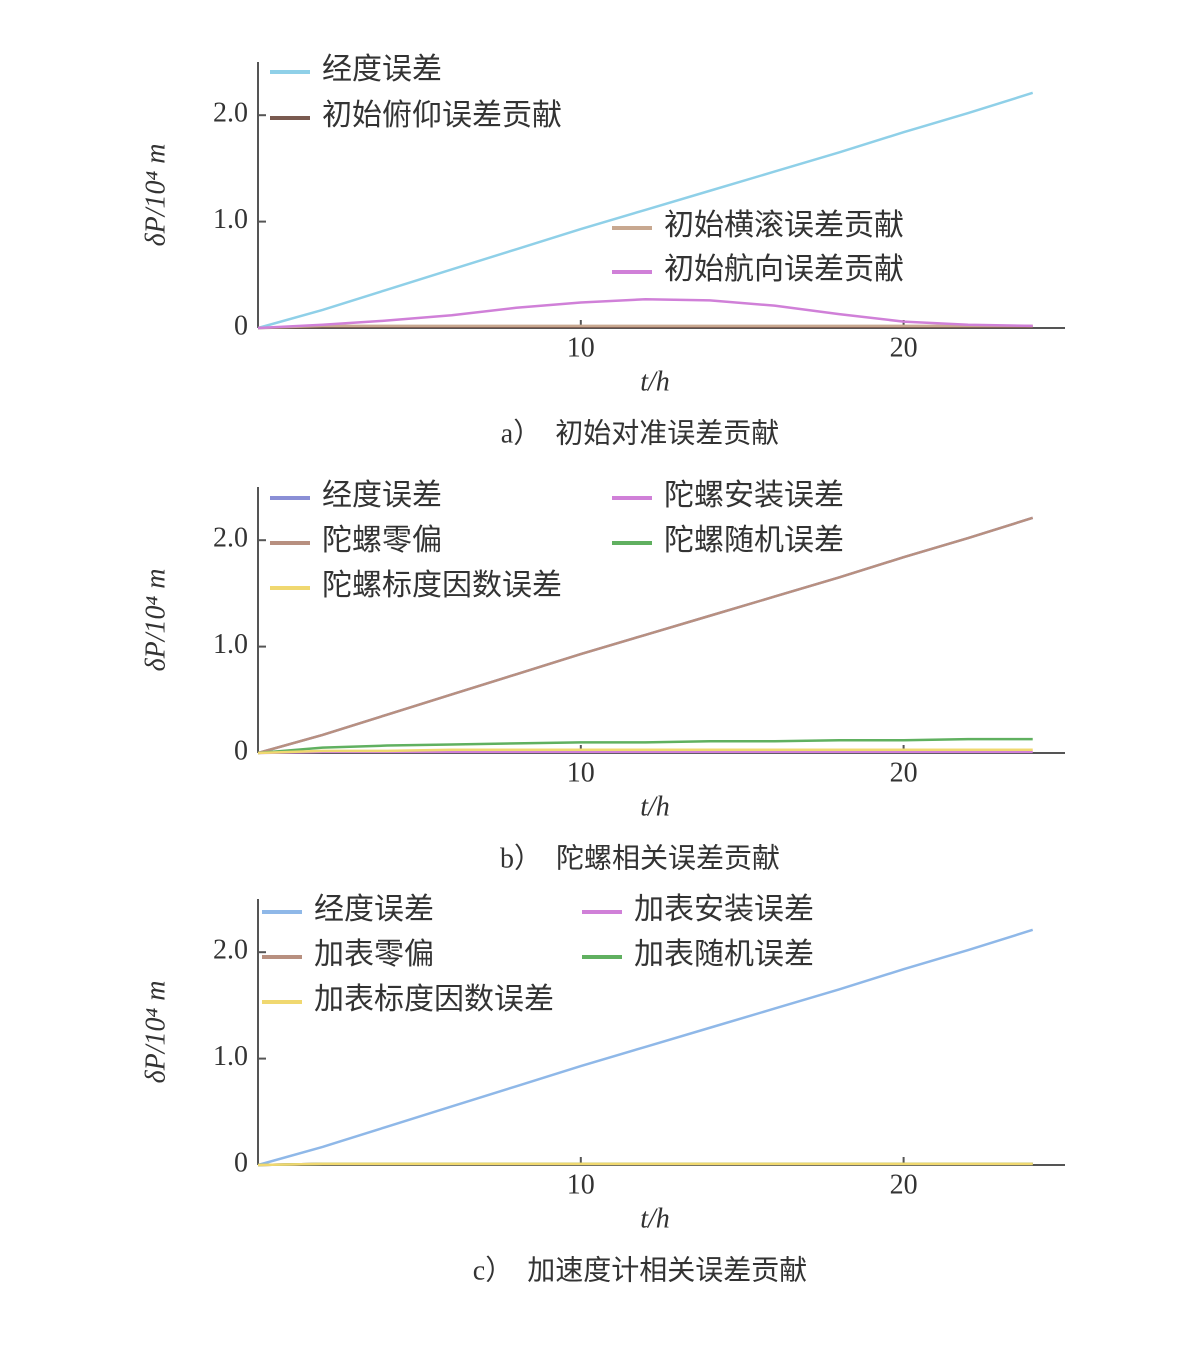 Image resolution: width=1200 pixels, height=1347 pixels. Describe the element at coordinates (640, 433) in the screenshot. I see `caption: a） 初始对准误差贡献` at that location.